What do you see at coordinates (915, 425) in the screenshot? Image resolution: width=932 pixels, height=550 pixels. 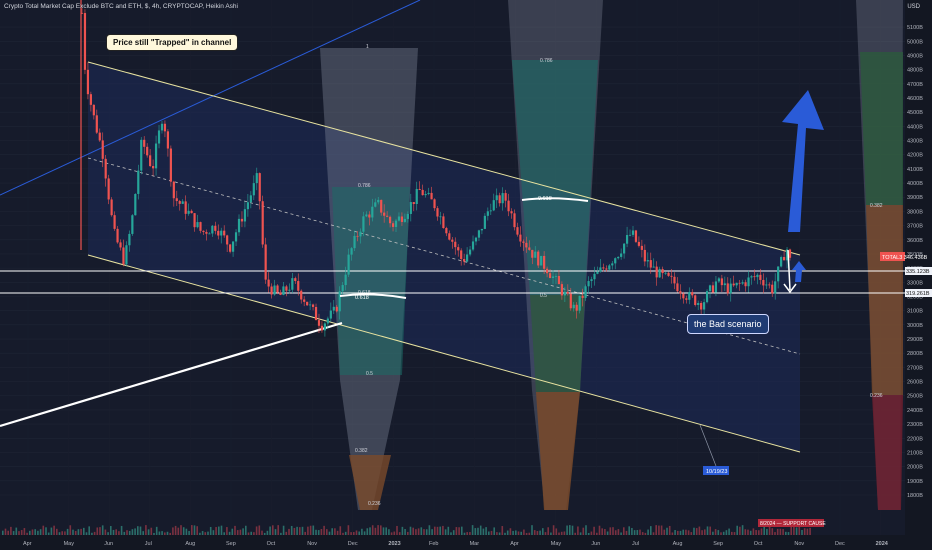 I see `y-tick-label: 2300B` at bounding box center [915, 425].